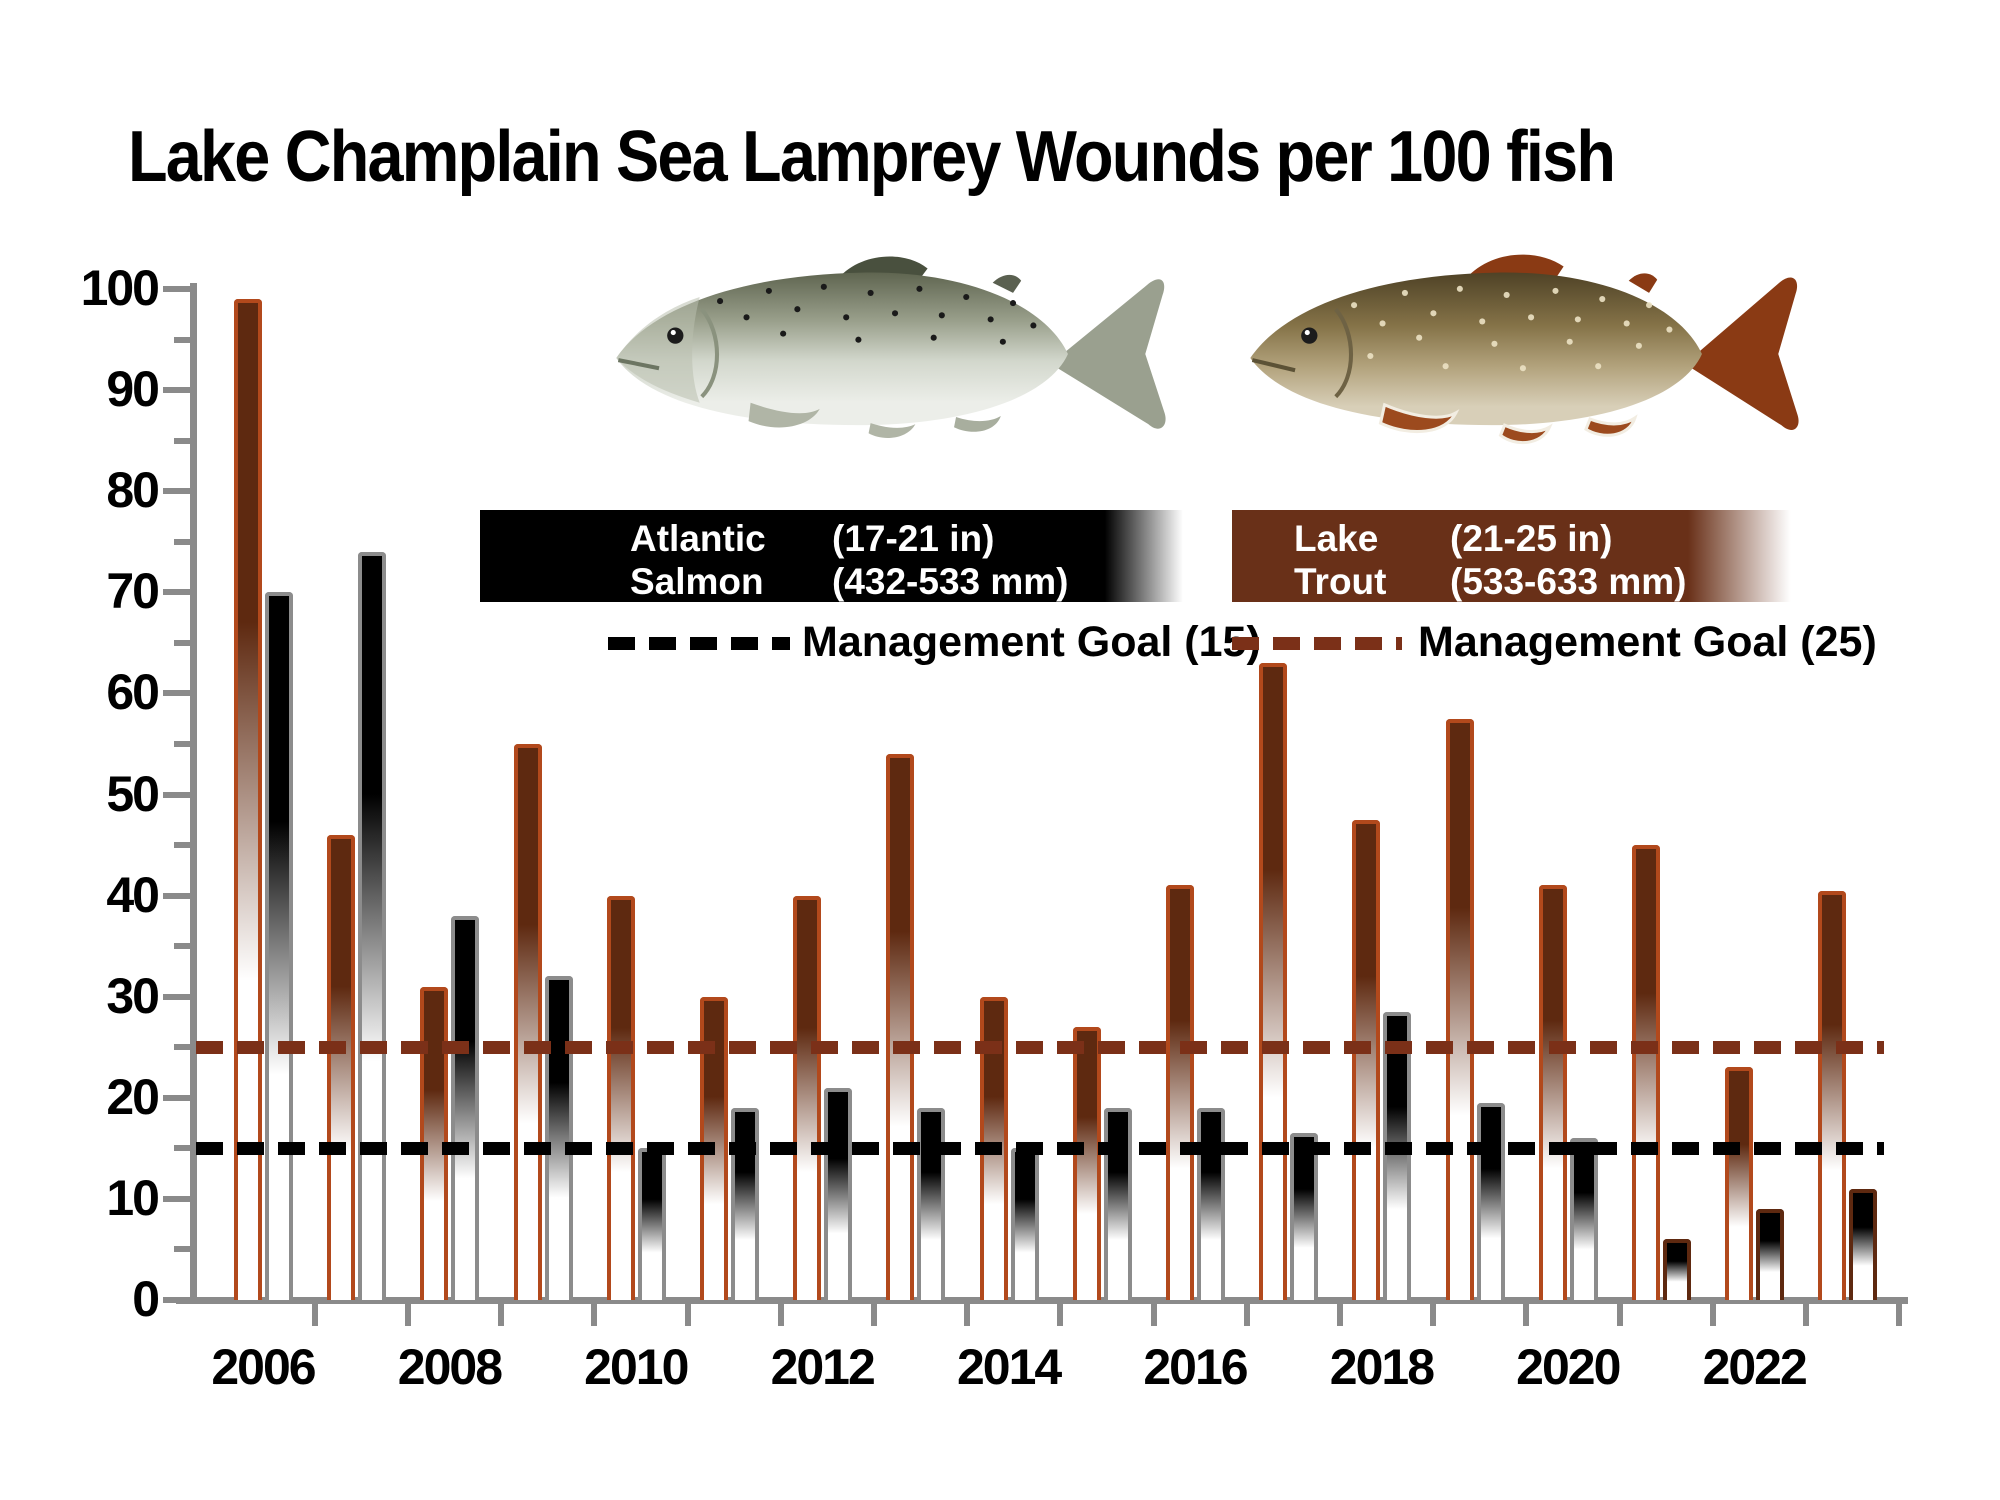  I want to click on x-axis-label-2022: 2022, so click(1755, 1367).